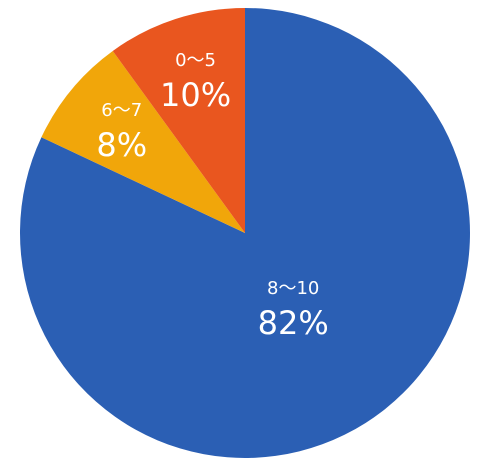 This screenshot has height=459, width=477. What do you see at coordinates (121, 110) in the screenshot?
I see `slice-category: 6〜7` at bounding box center [121, 110].